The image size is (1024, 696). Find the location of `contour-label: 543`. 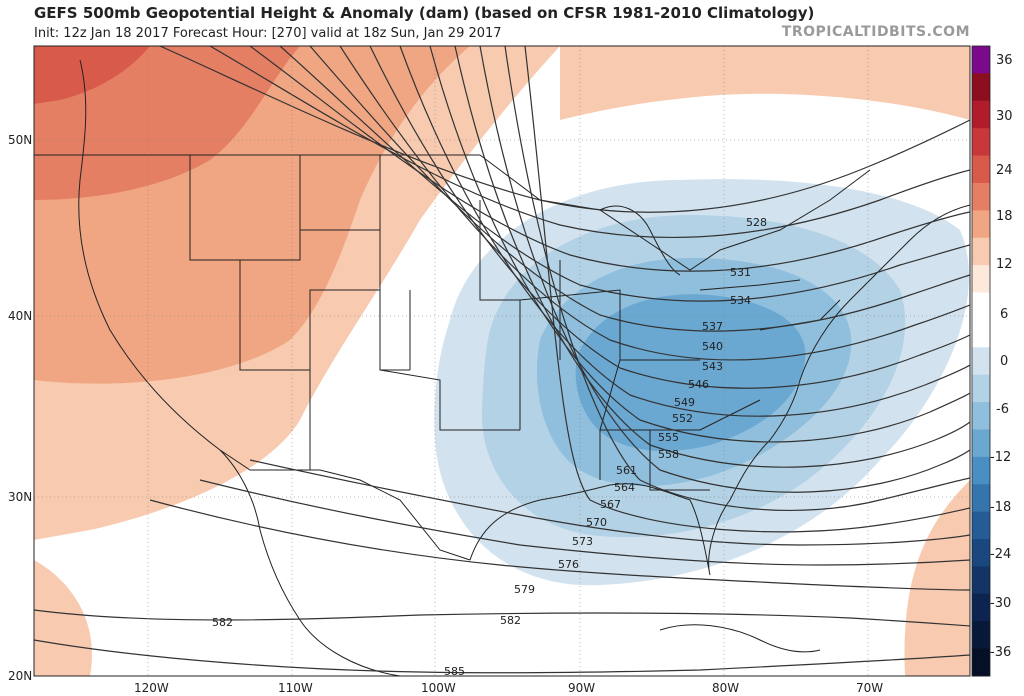

contour-label: 543 is located at coordinates (712, 366).